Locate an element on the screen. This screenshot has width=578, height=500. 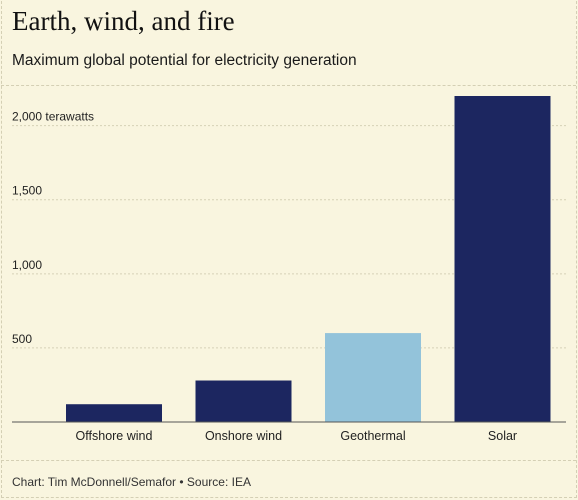
x-tick-label: Onshore wind is located at coordinates (243, 436).